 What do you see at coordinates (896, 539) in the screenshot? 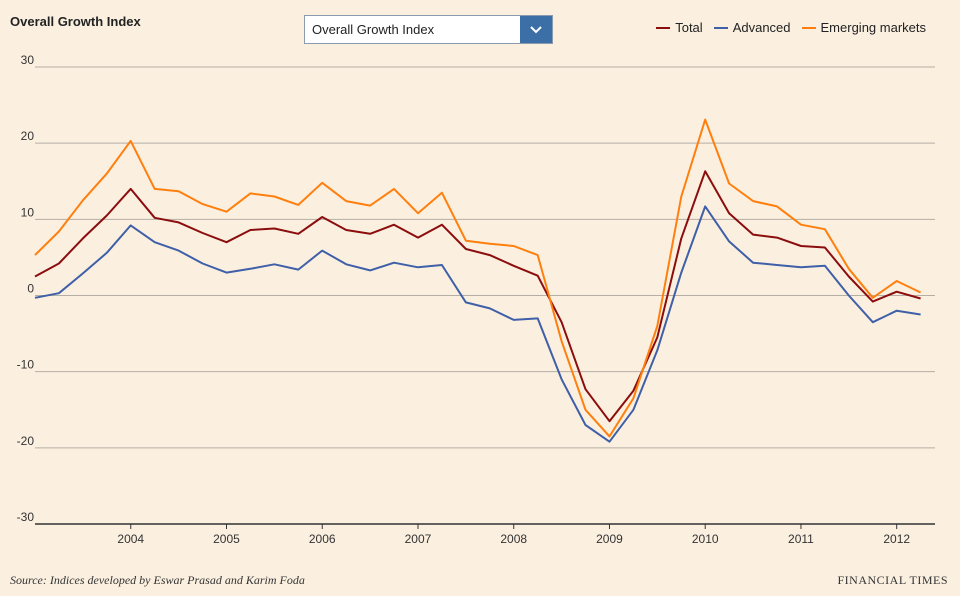
I see `x-tick-label: 2012` at bounding box center [896, 539].